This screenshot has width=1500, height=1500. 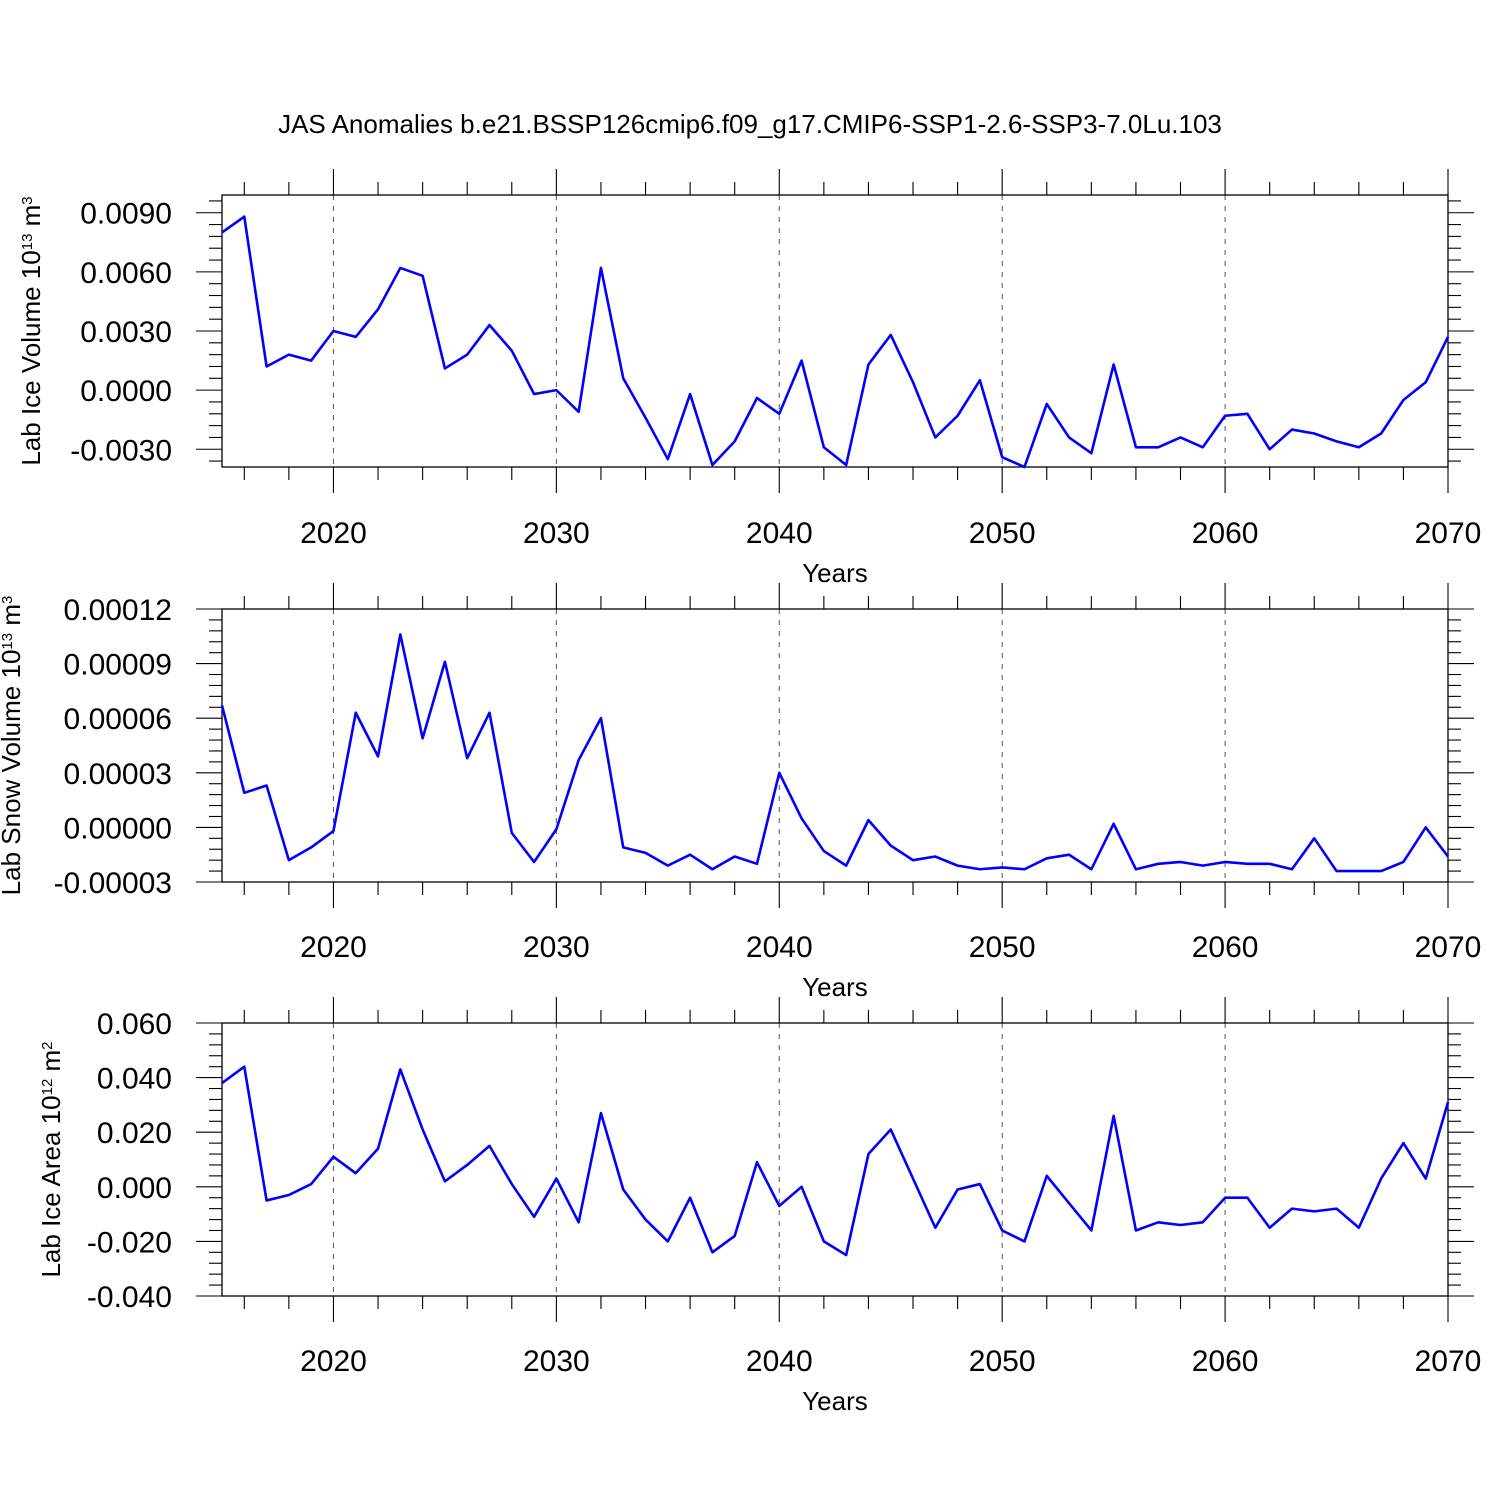 What do you see at coordinates (51, 1159) in the screenshot?
I see `y-axis-title: Lab Ice Area 1012 m2` at bounding box center [51, 1159].